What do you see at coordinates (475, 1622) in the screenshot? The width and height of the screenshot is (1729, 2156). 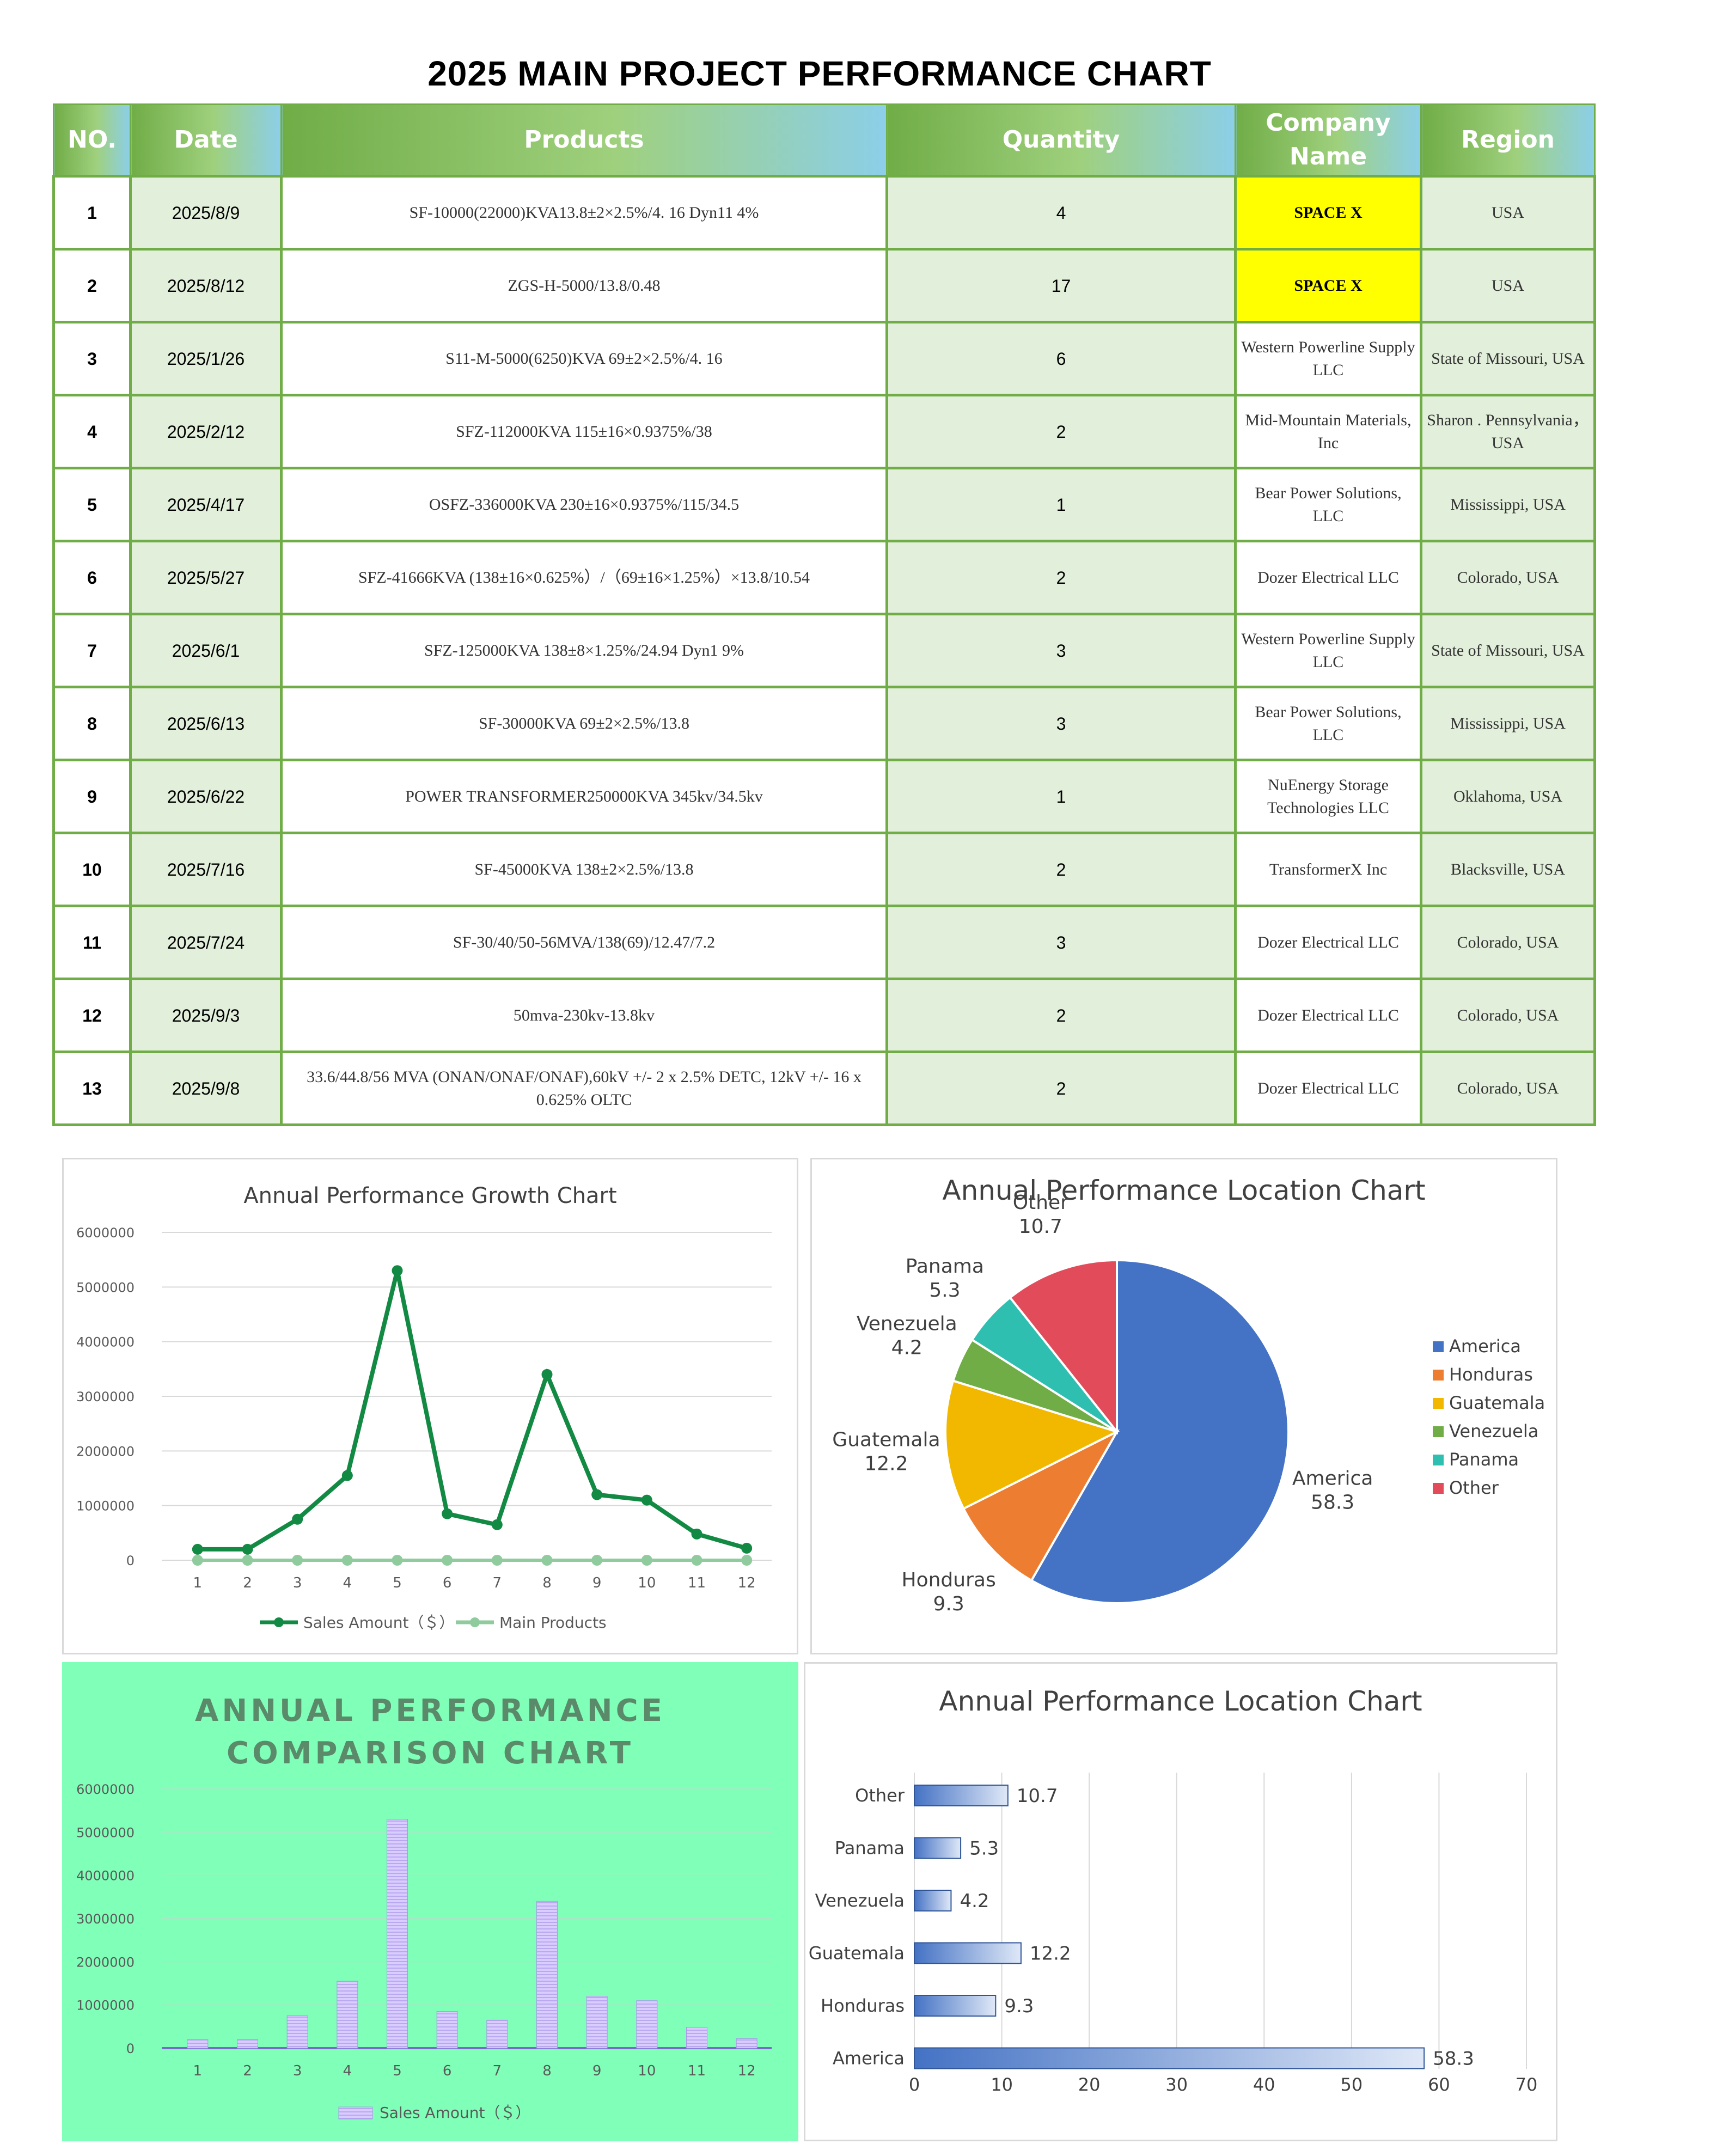 I see `legend-marker` at bounding box center [475, 1622].